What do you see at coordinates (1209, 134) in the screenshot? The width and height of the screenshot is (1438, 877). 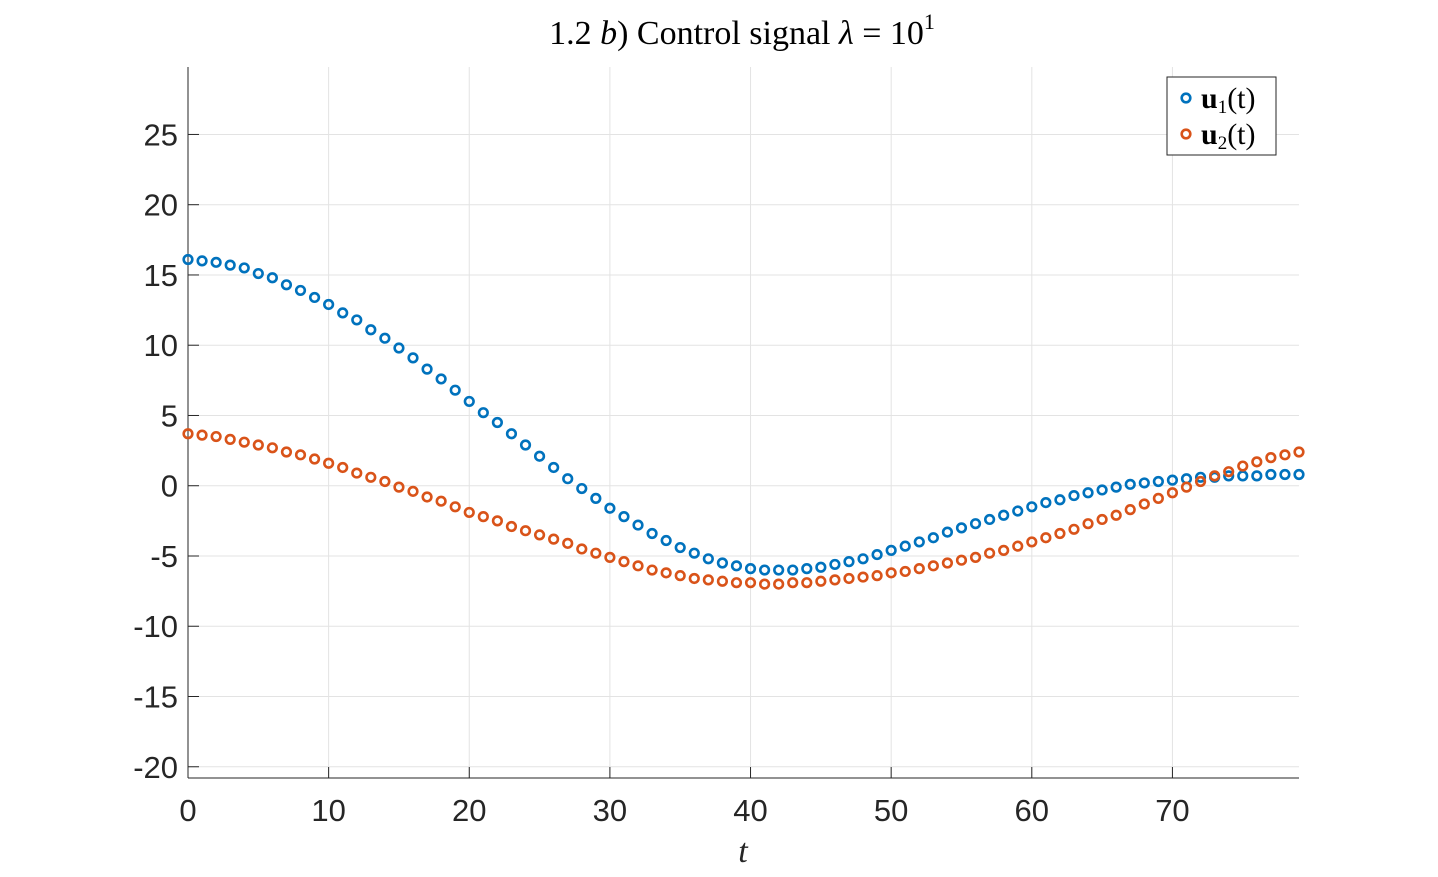 I see `legend-u2-symbol: u` at bounding box center [1209, 134].